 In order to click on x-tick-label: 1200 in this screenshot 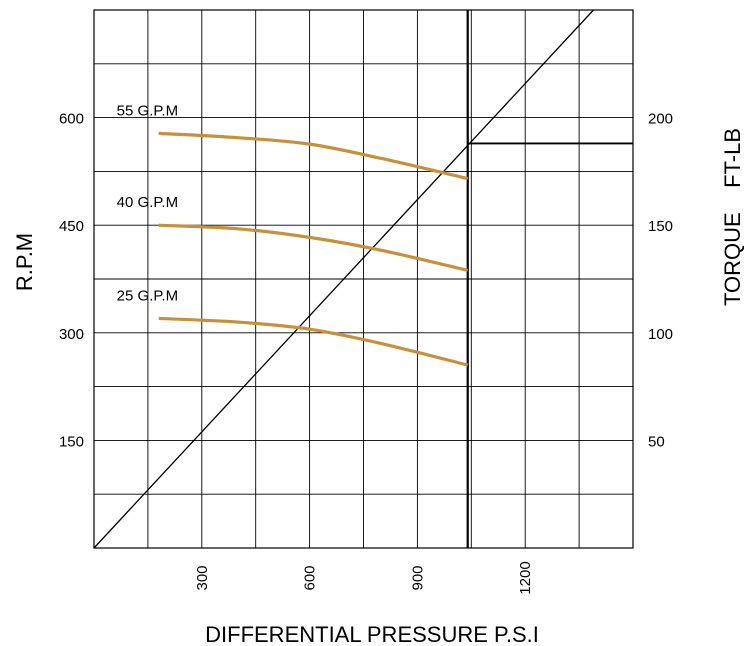, I will do `click(525, 577)`.